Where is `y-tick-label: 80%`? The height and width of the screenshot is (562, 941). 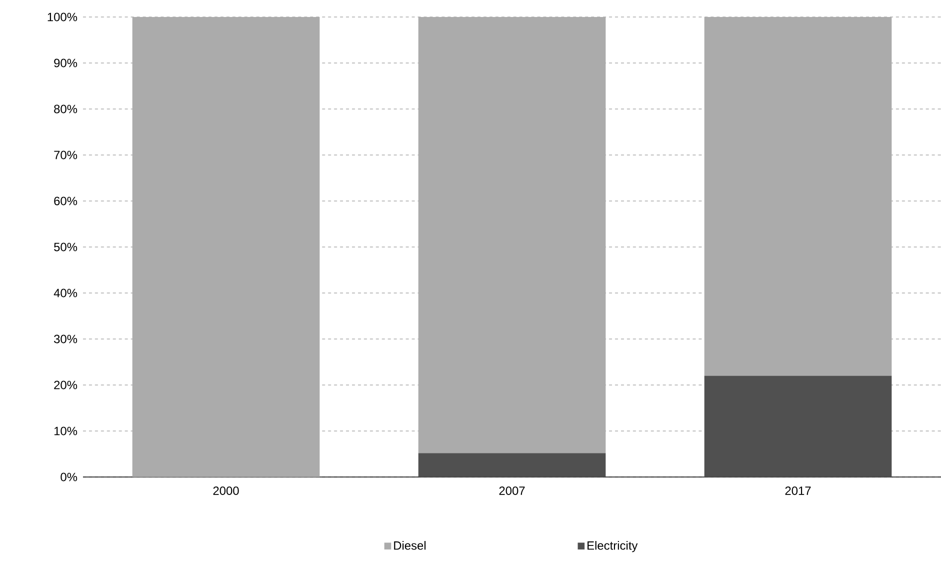 y-tick-label: 80% is located at coordinates (66, 109).